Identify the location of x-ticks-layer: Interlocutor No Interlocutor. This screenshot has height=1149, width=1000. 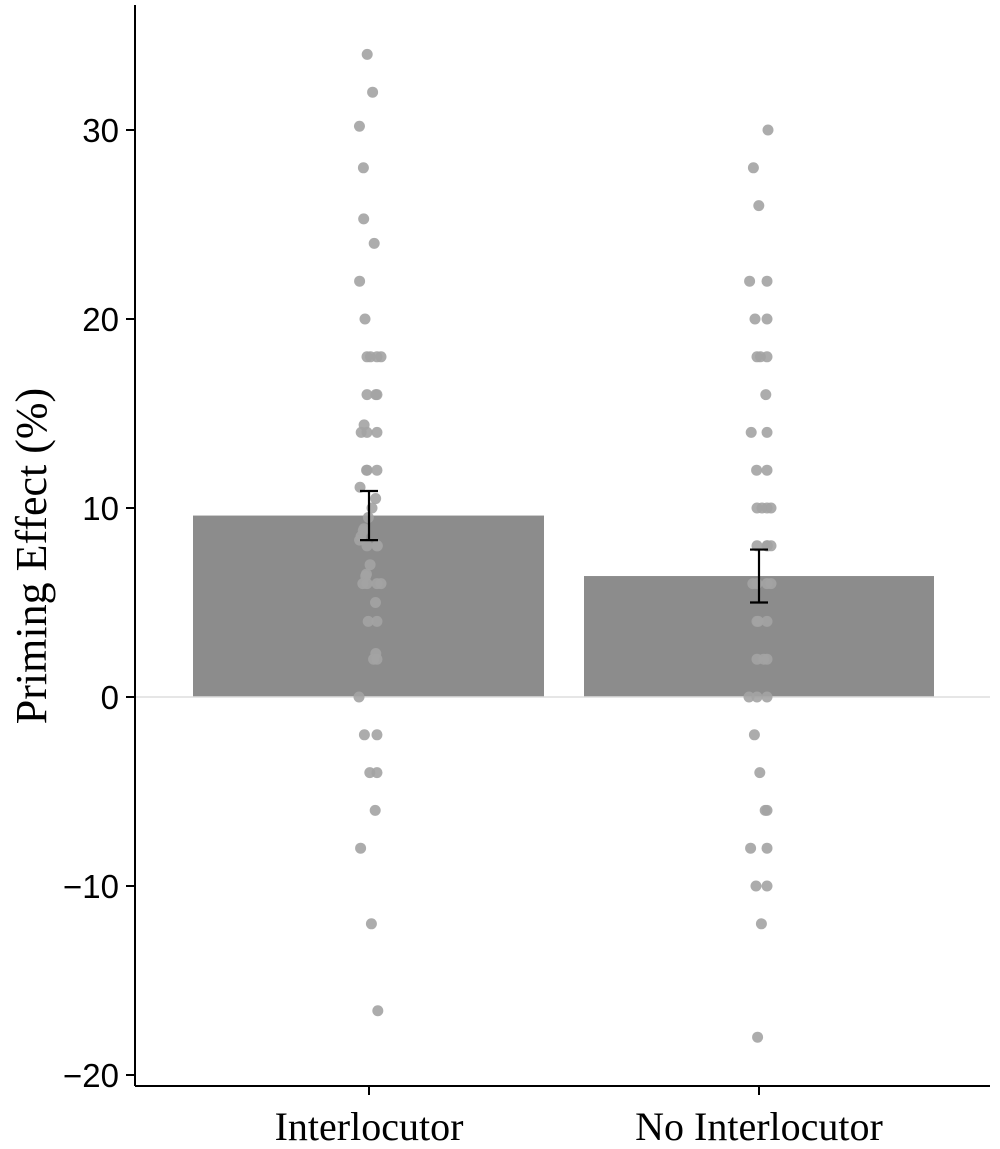
(579, 1117).